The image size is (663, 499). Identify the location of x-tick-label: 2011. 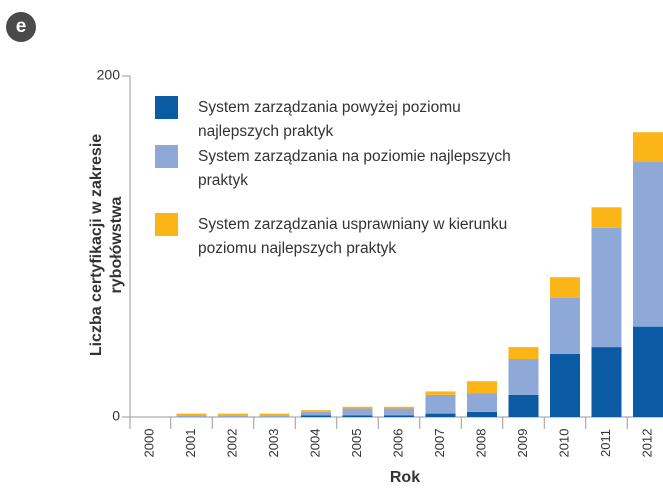
(605, 443).